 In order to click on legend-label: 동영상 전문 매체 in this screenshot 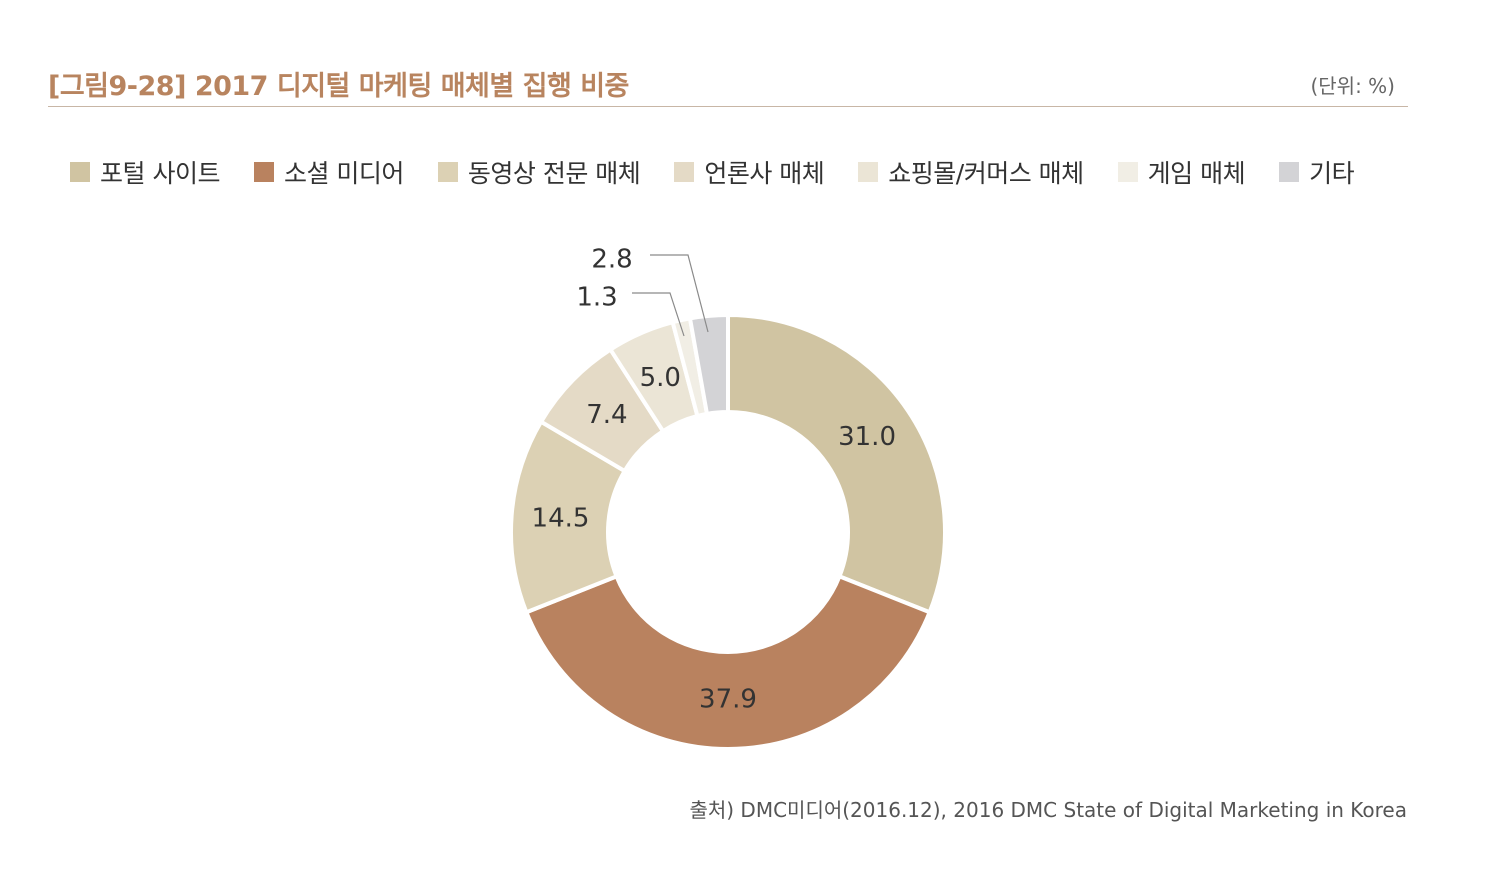, I will do `click(554, 173)`.